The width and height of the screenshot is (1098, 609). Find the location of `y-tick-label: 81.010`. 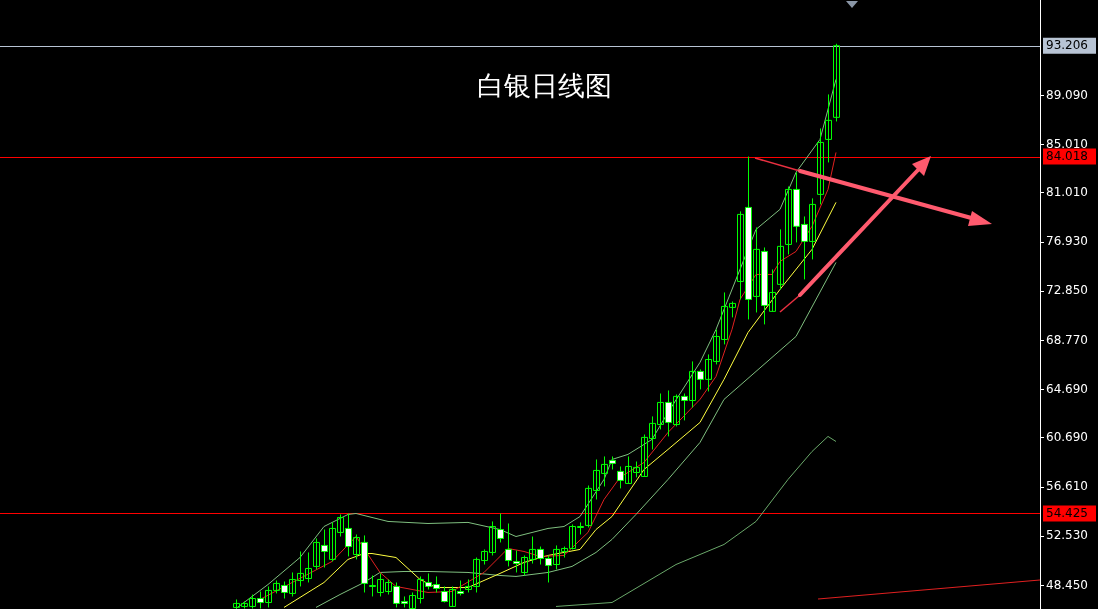

y-tick-label: 81.010 is located at coordinates (1067, 191).